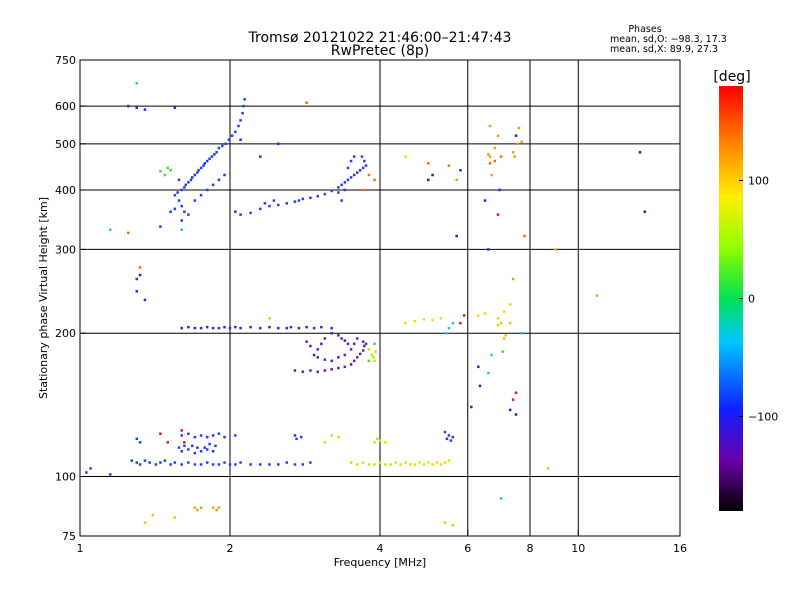 This screenshot has width=800, height=600. What do you see at coordinates (380, 51) in the screenshot?
I see `chart-subtitle: RwPretec (8p)` at bounding box center [380, 51].